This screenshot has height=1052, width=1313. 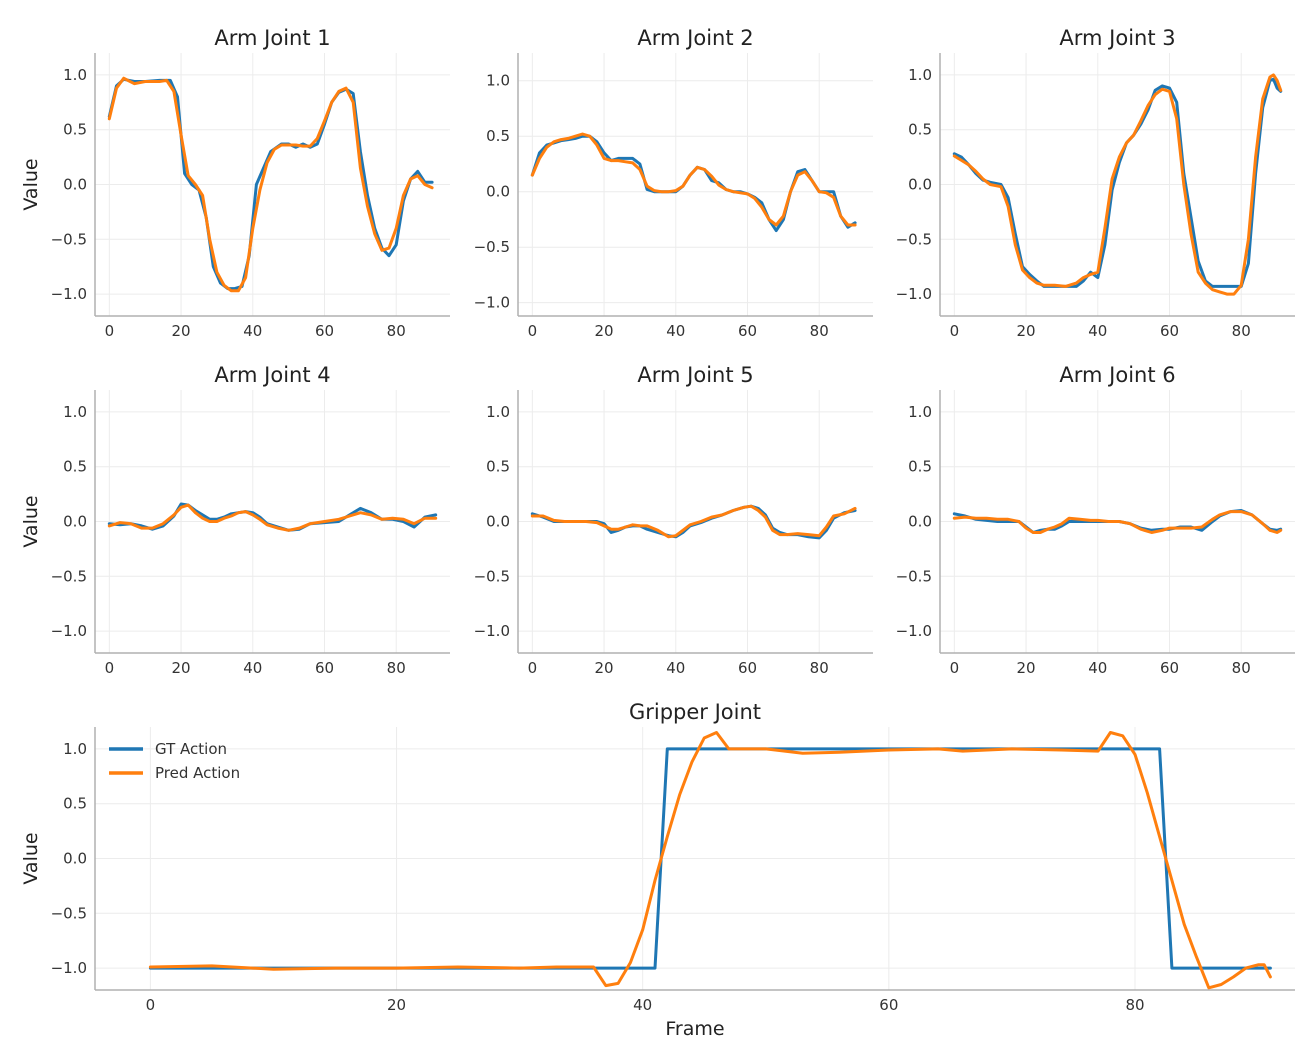 I want to click on subplot-title: Gripper Joint, so click(x=695, y=712).